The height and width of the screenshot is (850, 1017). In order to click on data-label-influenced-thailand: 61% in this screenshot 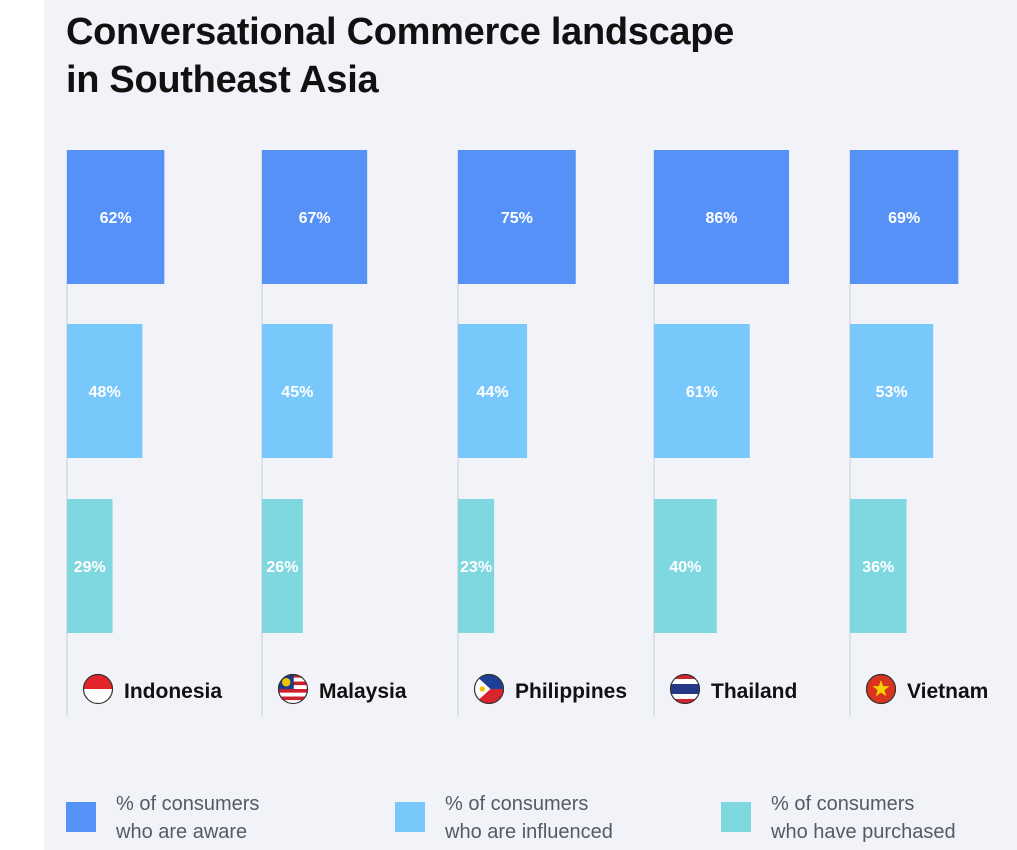, I will do `click(702, 392)`.